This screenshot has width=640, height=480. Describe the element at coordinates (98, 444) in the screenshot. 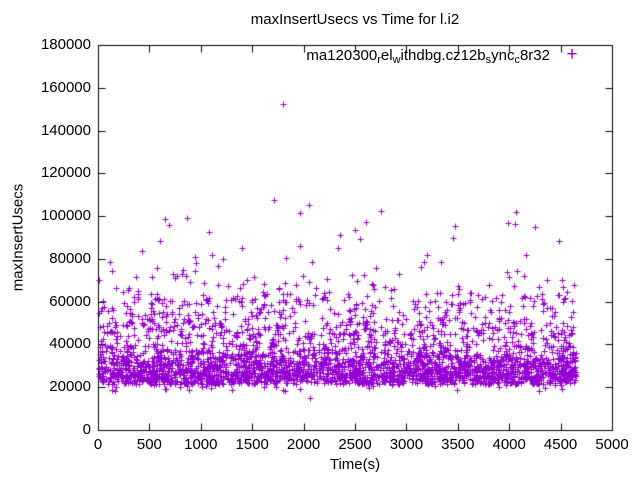

I see `x-tick-label: 0` at that location.